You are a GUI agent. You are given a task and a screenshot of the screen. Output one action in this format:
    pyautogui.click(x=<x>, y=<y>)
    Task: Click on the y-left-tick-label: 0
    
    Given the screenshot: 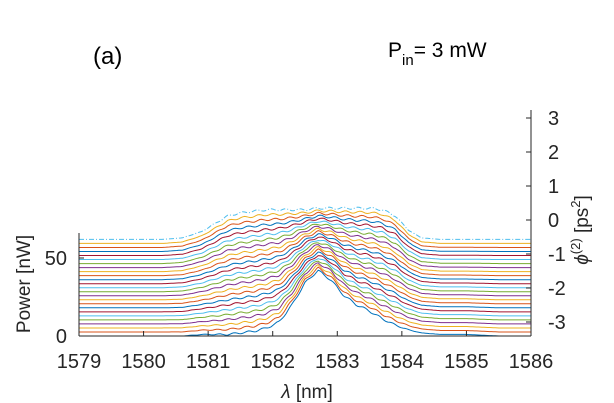 What is the action you would take?
    pyautogui.click(x=61, y=337)
    